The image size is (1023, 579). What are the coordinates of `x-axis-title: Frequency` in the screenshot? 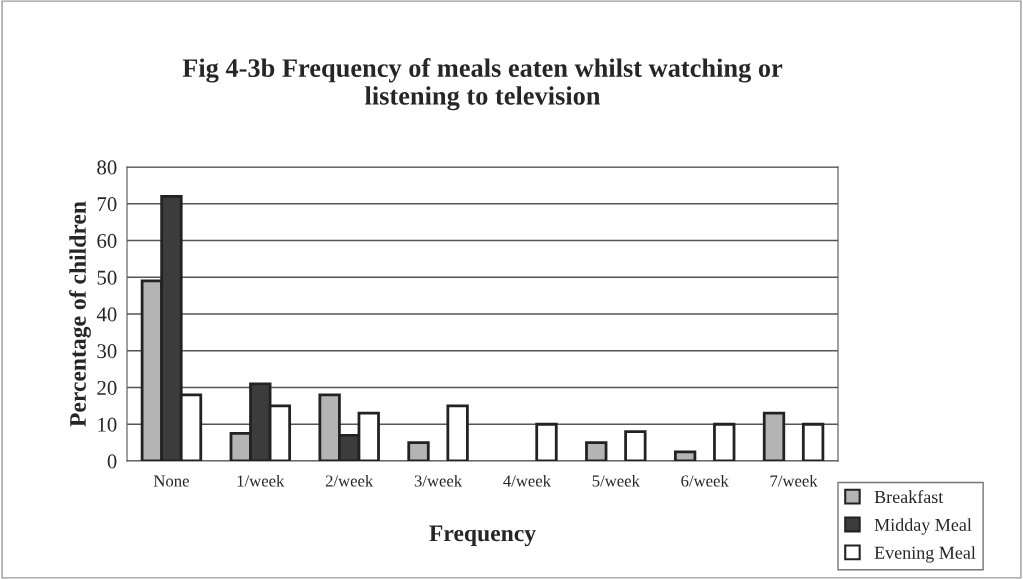 It's located at (482, 536).